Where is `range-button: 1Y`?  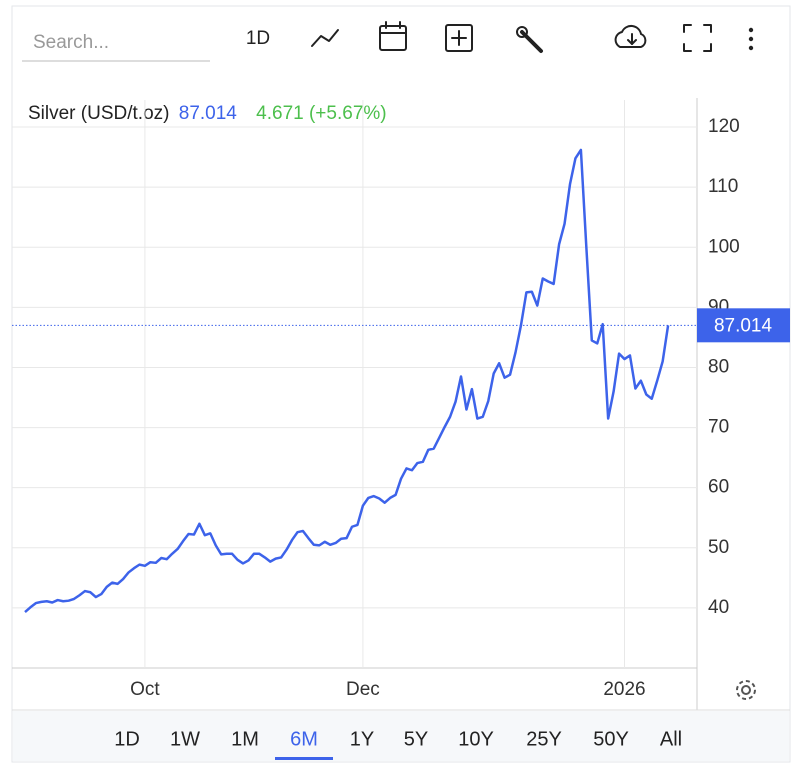
range-button: 1Y is located at coordinates (362, 739).